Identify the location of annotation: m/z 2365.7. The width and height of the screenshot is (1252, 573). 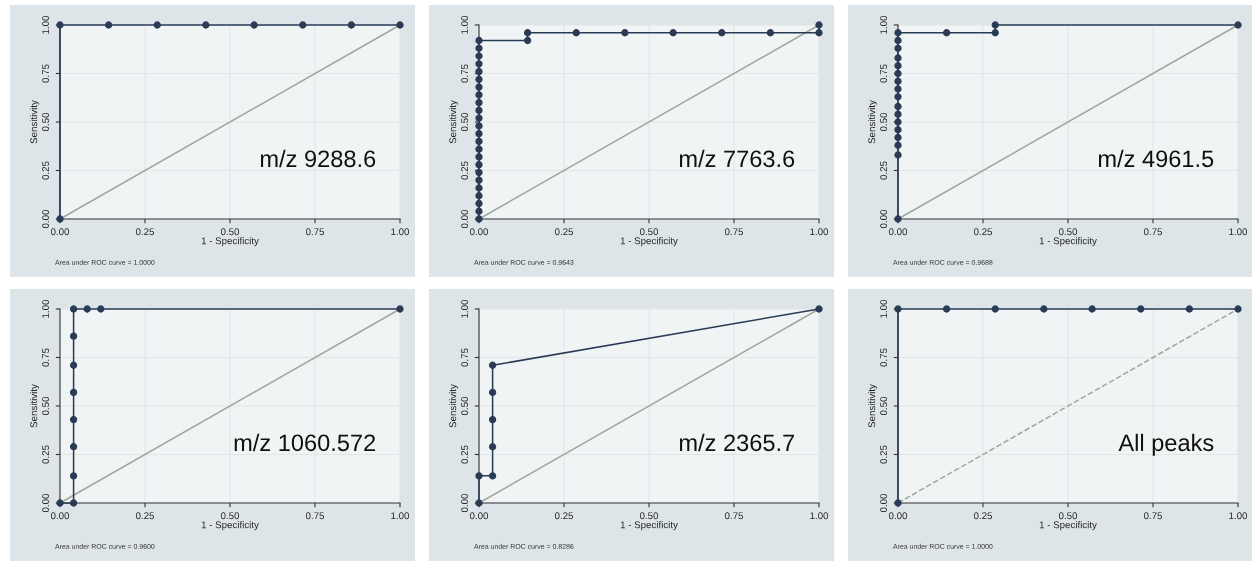
(737, 442).